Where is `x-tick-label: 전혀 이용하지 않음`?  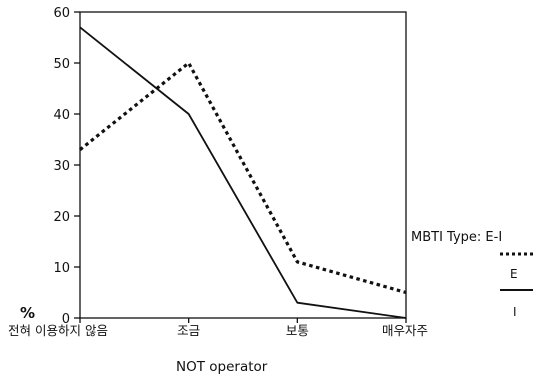
x-tick-label: 전혀 이용하지 않음 is located at coordinates (58, 330).